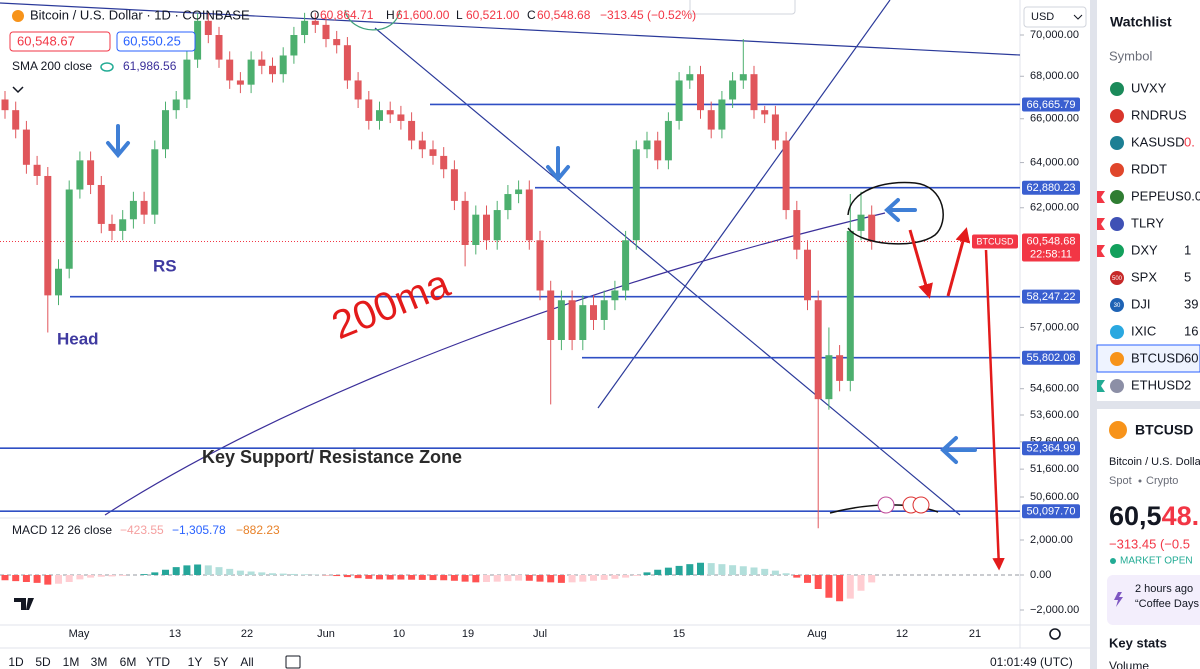 Image resolution: width=1200 pixels, height=669 pixels. Describe the element at coordinates (1154, 304) in the screenshot. I see `watchlist-row: 30 DJI 39` at that location.